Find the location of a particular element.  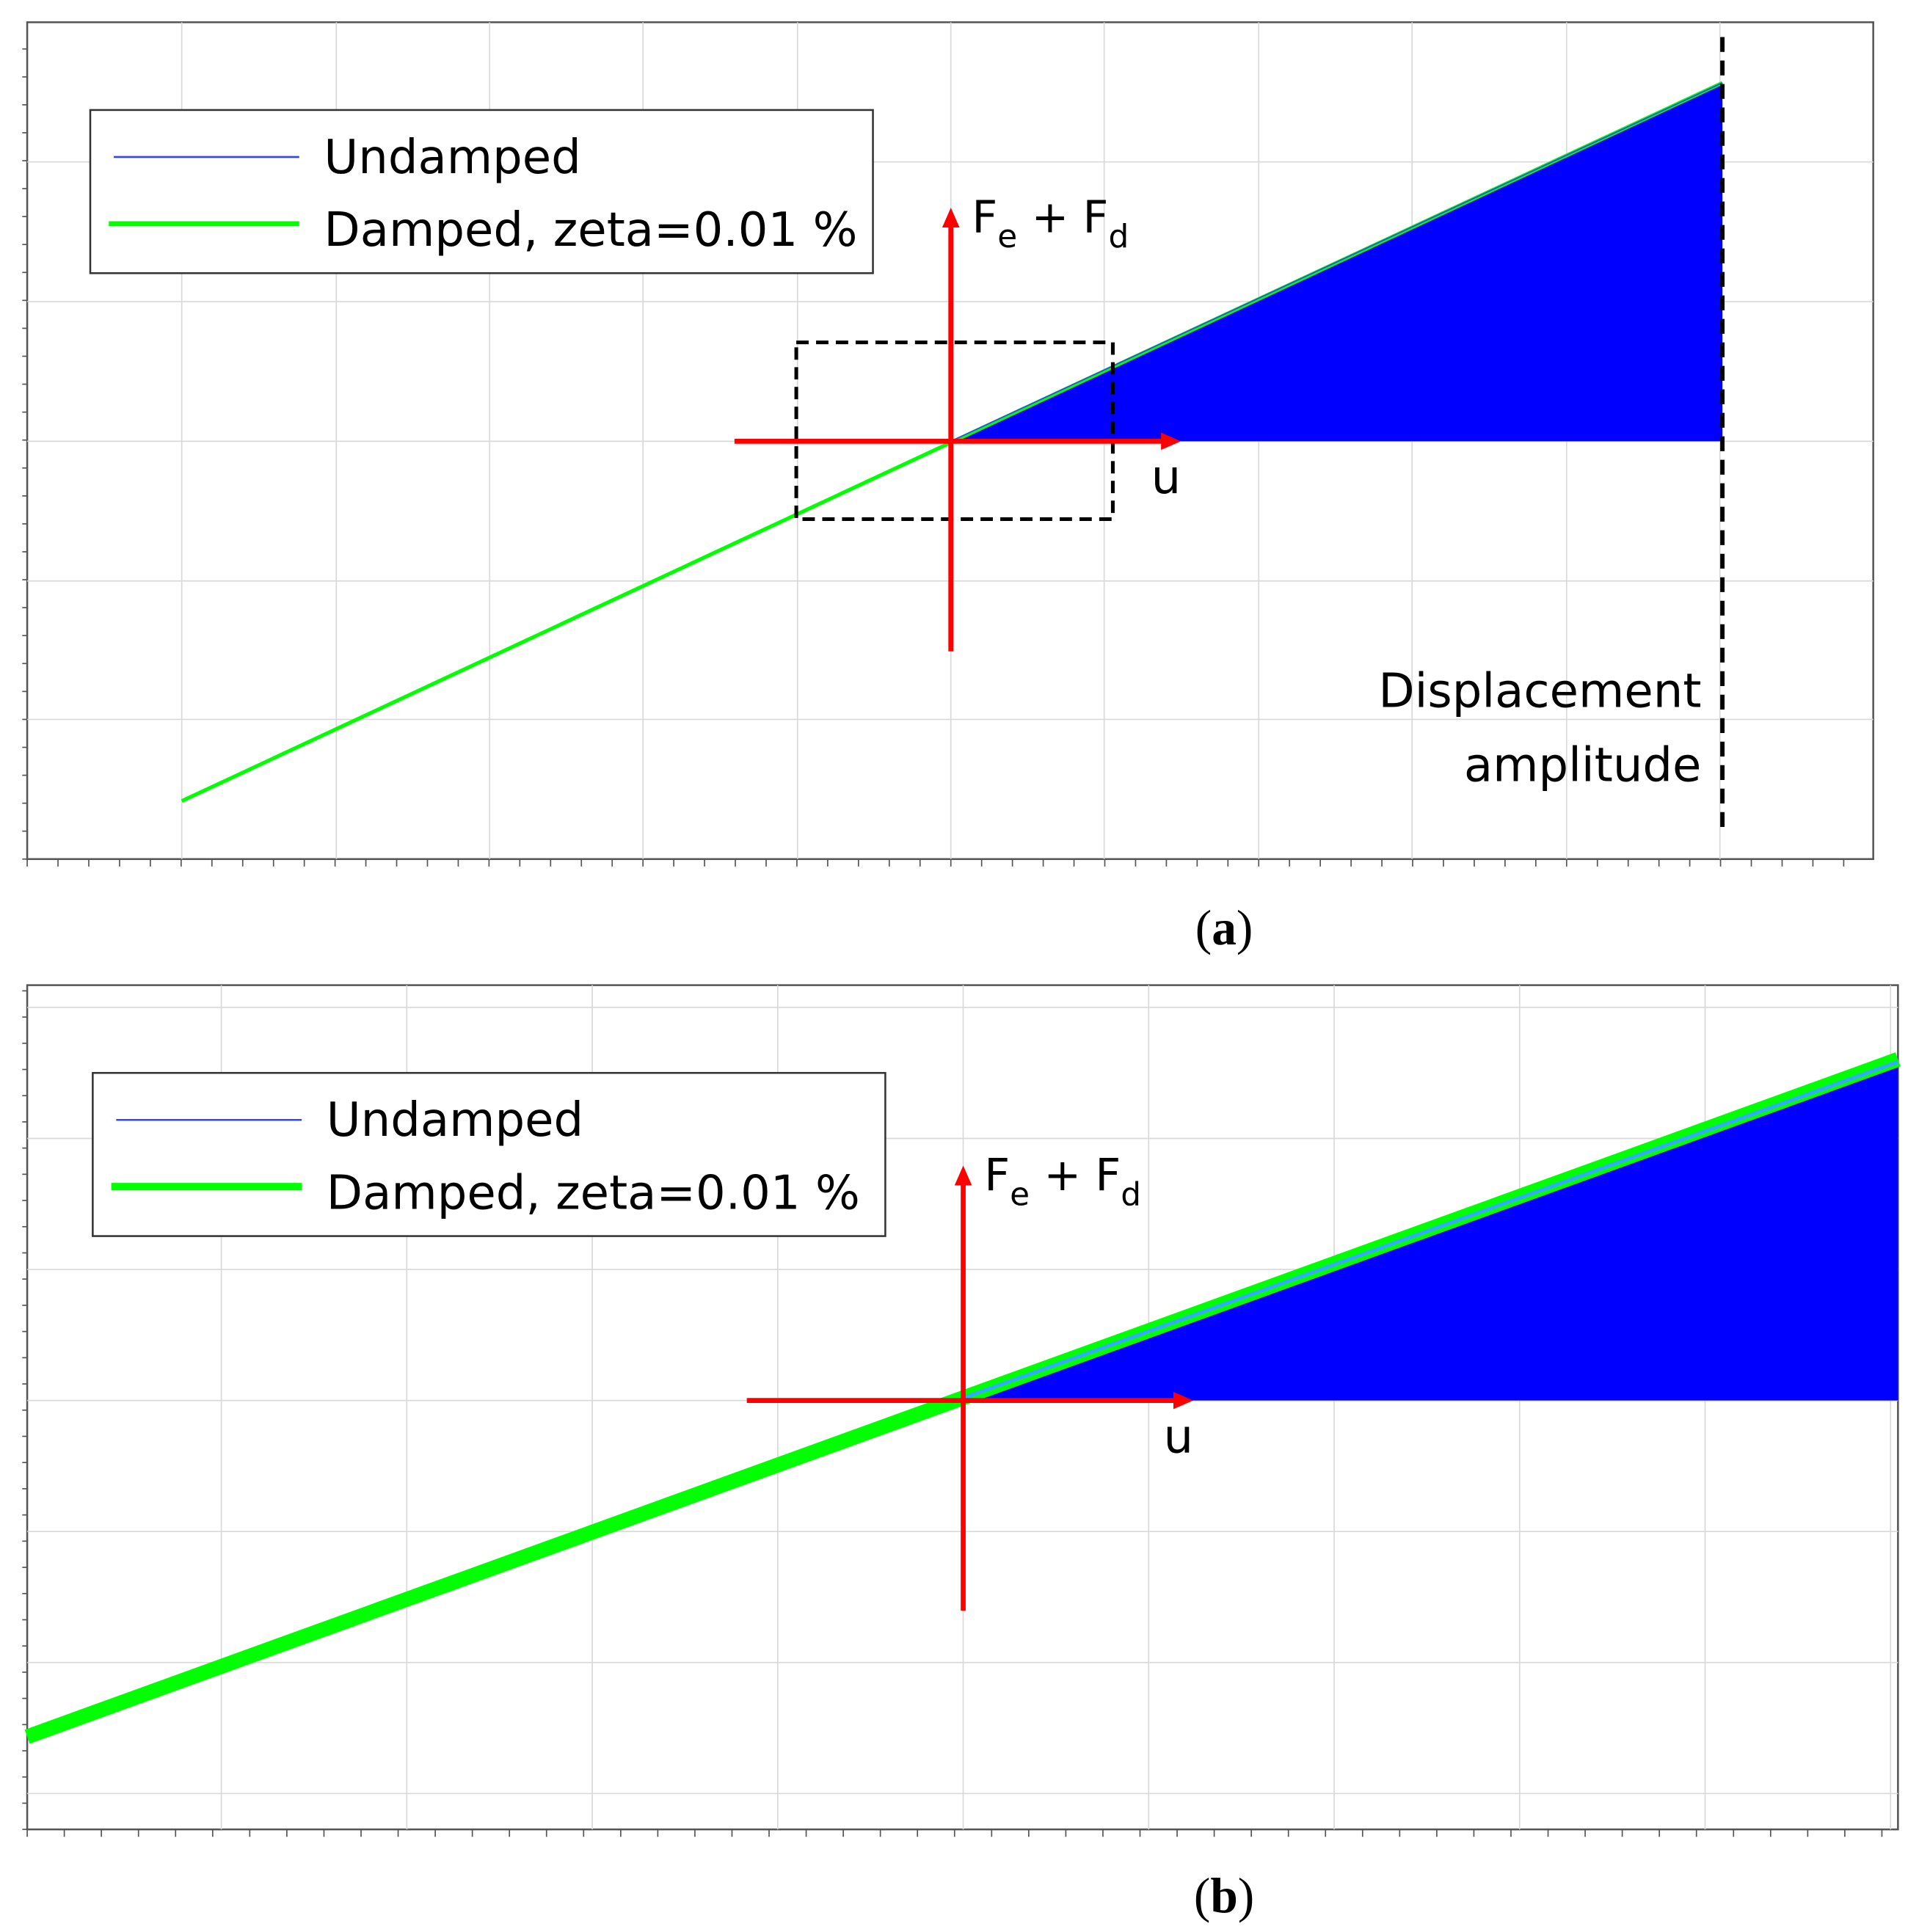

annotation: amplitude is located at coordinates (1583, 766).